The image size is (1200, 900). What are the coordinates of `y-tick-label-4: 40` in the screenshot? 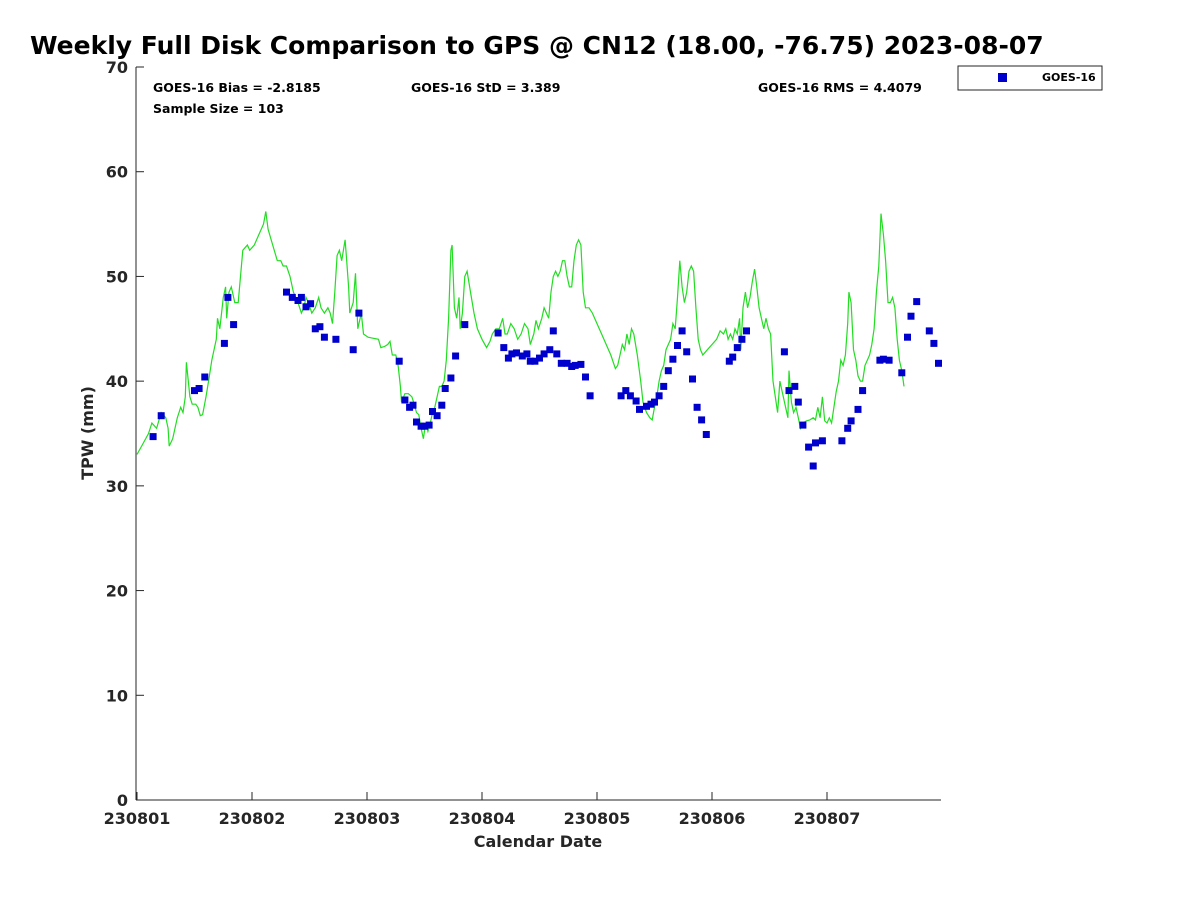 It's located at (117, 381).